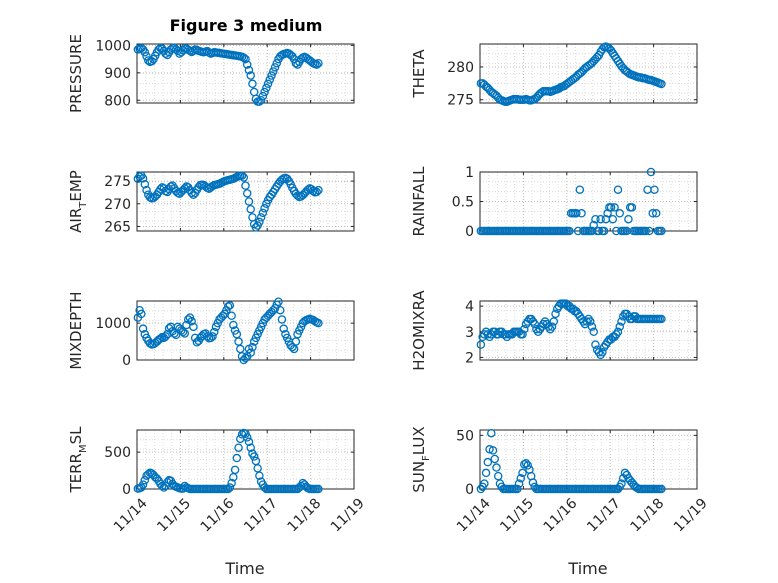 Image resolution: width=778 pixels, height=583 pixels. I want to click on y-tick-label: 270, so click(117, 205).